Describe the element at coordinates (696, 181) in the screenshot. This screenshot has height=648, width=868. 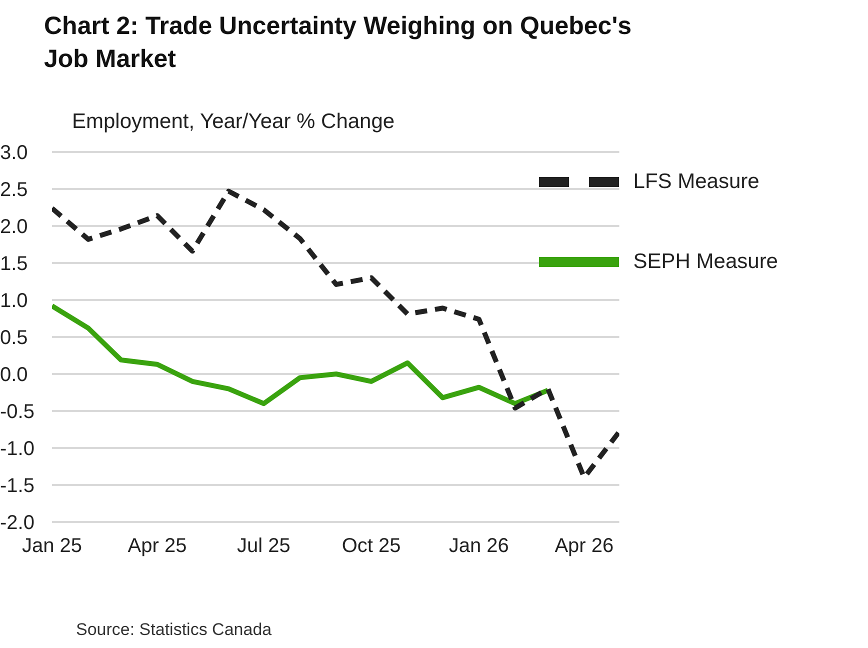
I see `legend-label: LFS Measure` at that location.